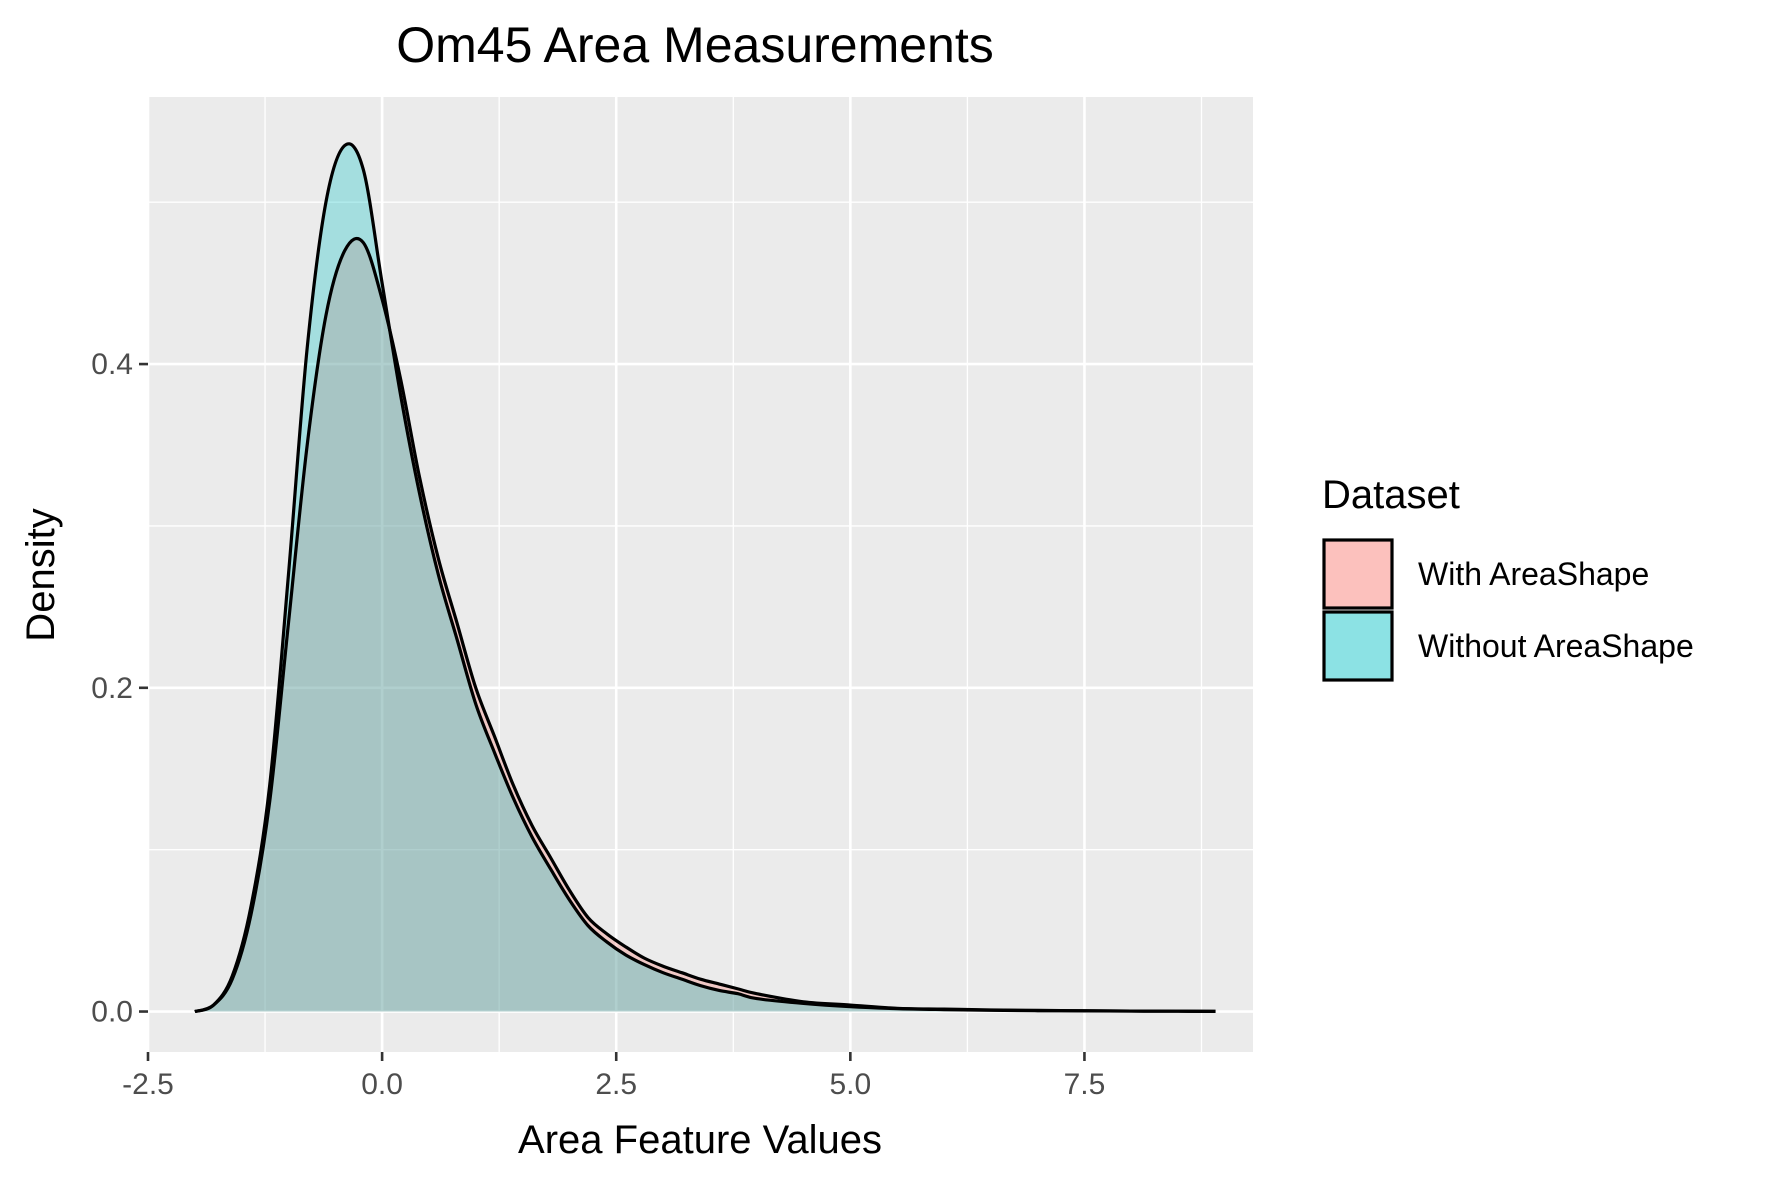 This screenshot has width=1771, height=1181. What do you see at coordinates (112, 364) in the screenshot?
I see `y-tick-label: 0.4` at bounding box center [112, 364].